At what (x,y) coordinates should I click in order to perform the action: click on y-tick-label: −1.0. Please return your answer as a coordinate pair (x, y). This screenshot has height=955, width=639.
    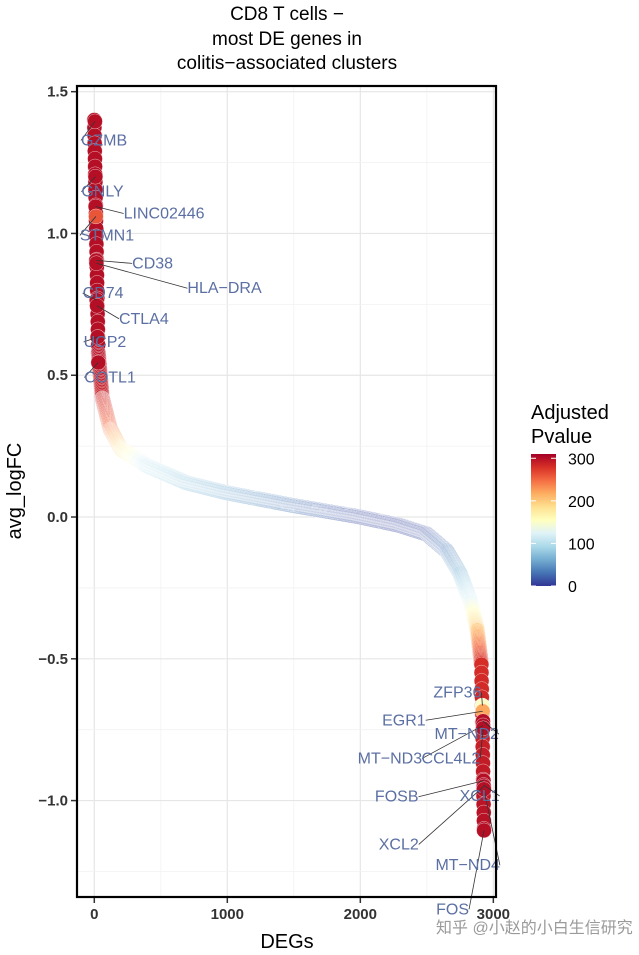
    Looking at the image, I should click on (53, 801).